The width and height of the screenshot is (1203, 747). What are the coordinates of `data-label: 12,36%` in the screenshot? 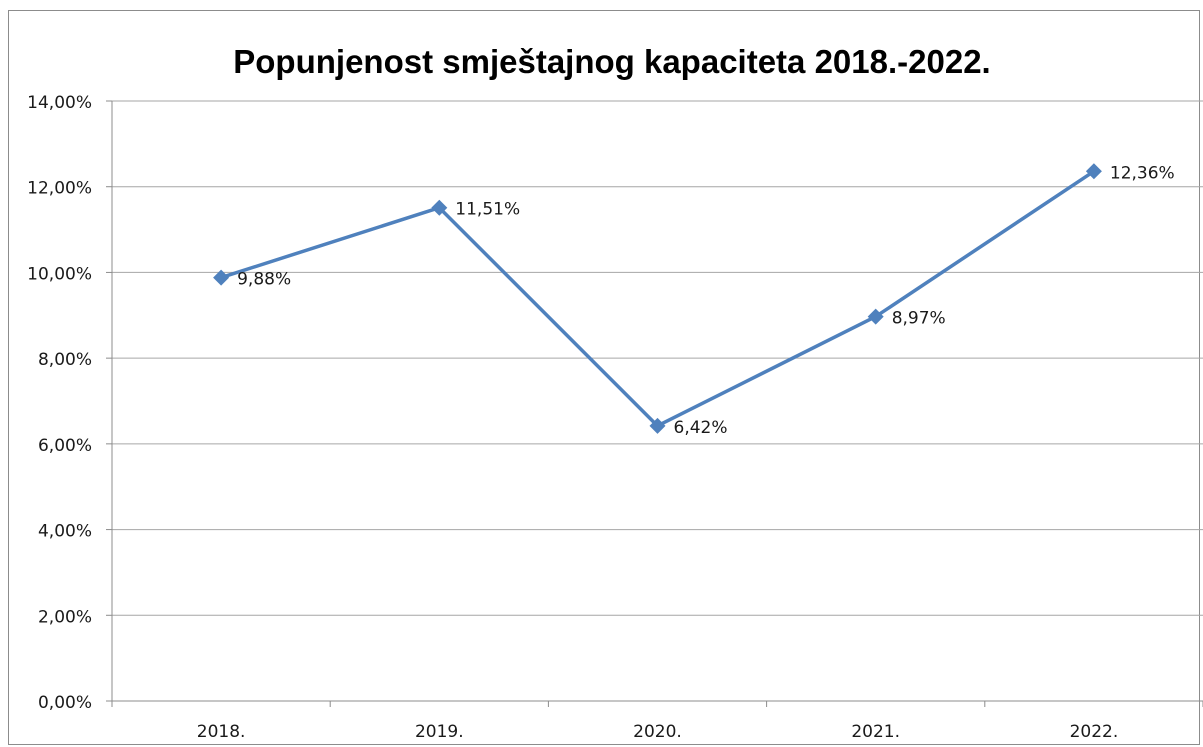 It's located at (1142, 173).